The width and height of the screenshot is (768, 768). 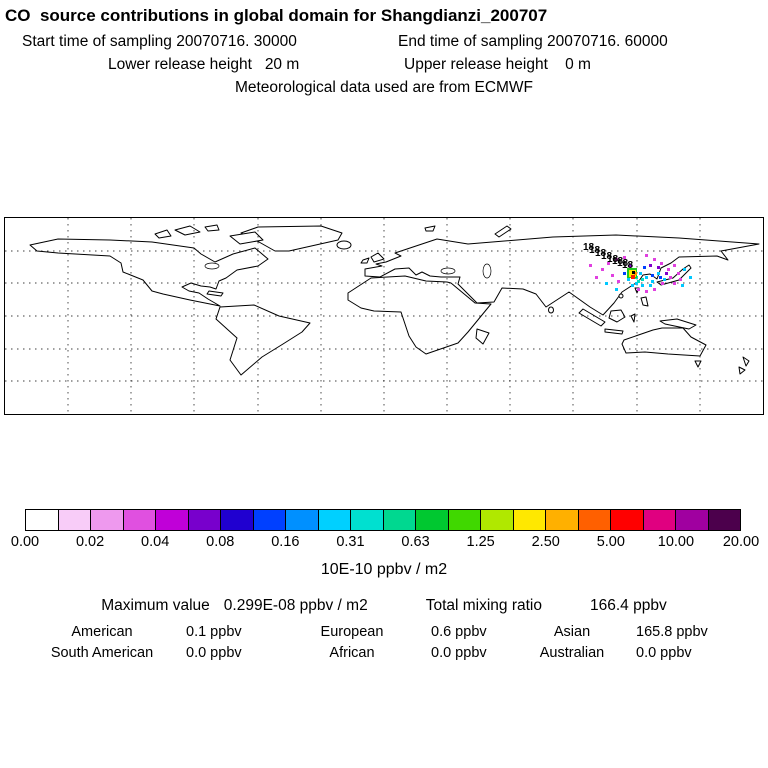 What do you see at coordinates (480, 542) in the screenshot?
I see `colorbar-tick-label: 1.25` at bounding box center [480, 542].